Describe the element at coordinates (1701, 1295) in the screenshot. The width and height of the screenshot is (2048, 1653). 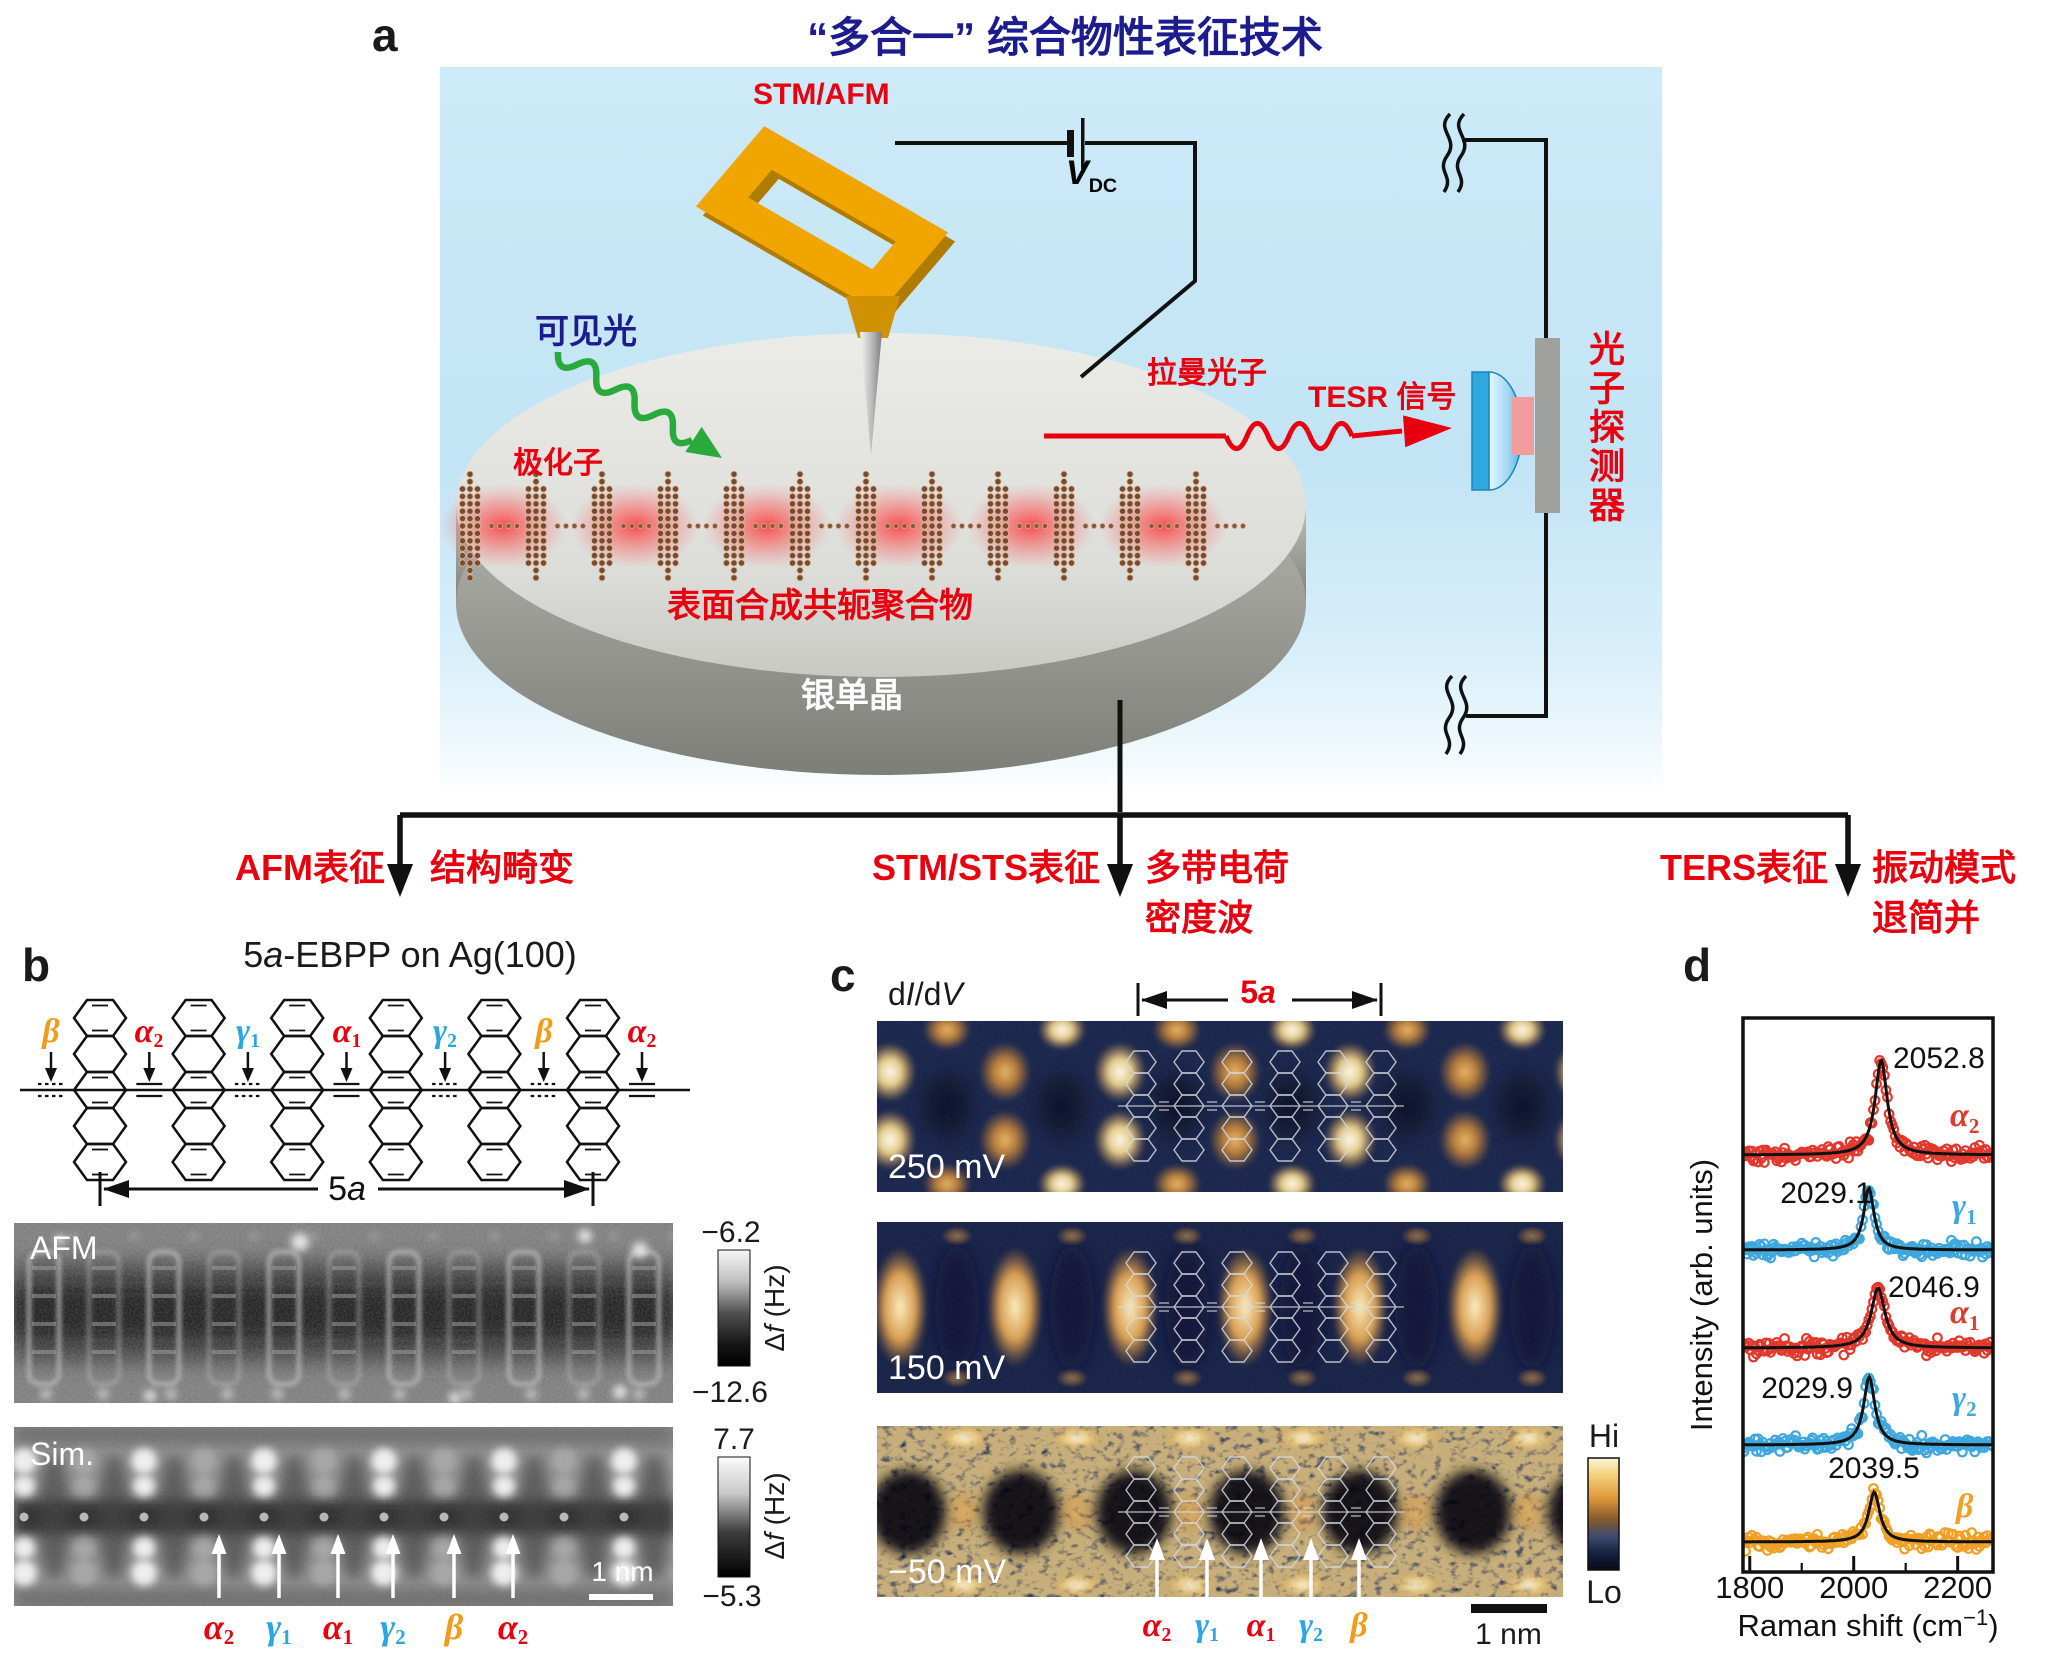
I see `y-axis-title: Intensity (arb. units)` at that location.